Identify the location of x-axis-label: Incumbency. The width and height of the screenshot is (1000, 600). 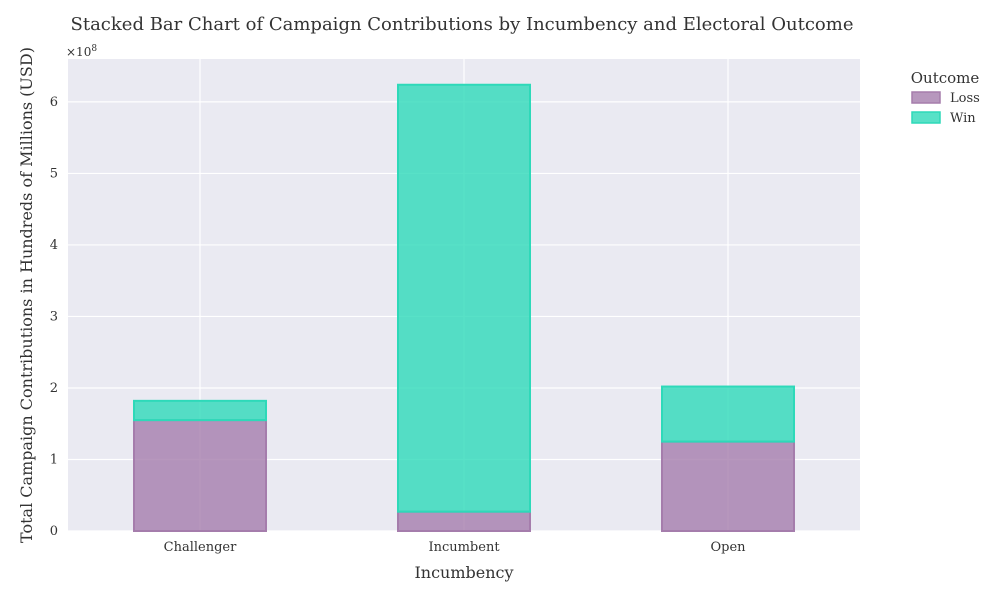
(463, 572).